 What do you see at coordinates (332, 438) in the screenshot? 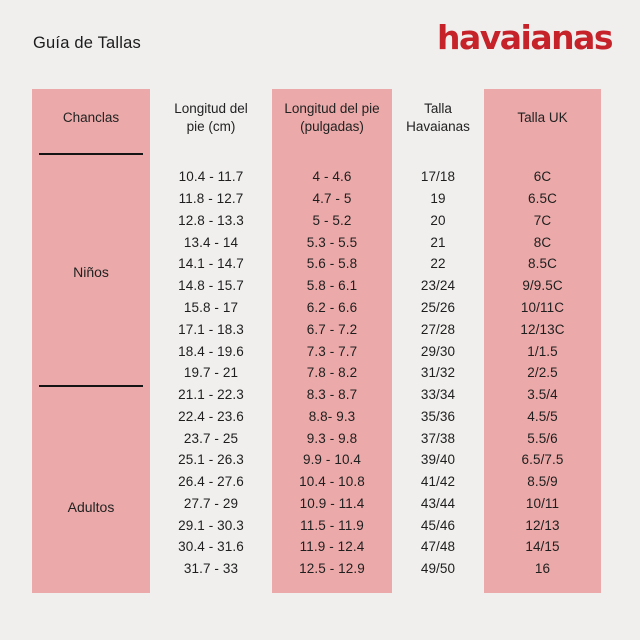
I see `cell-foot-length-inches: 9.3 - 9.8` at bounding box center [332, 438].